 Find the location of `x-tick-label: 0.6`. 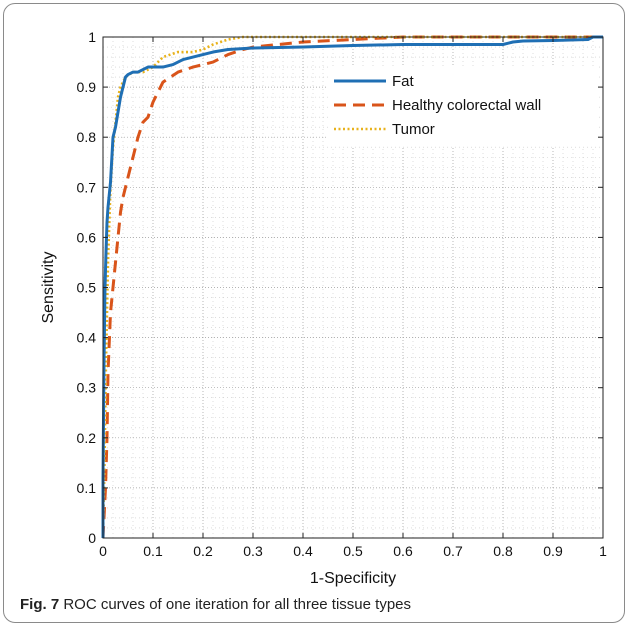

x-tick-label: 0.6 is located at coordinates (403, 551).